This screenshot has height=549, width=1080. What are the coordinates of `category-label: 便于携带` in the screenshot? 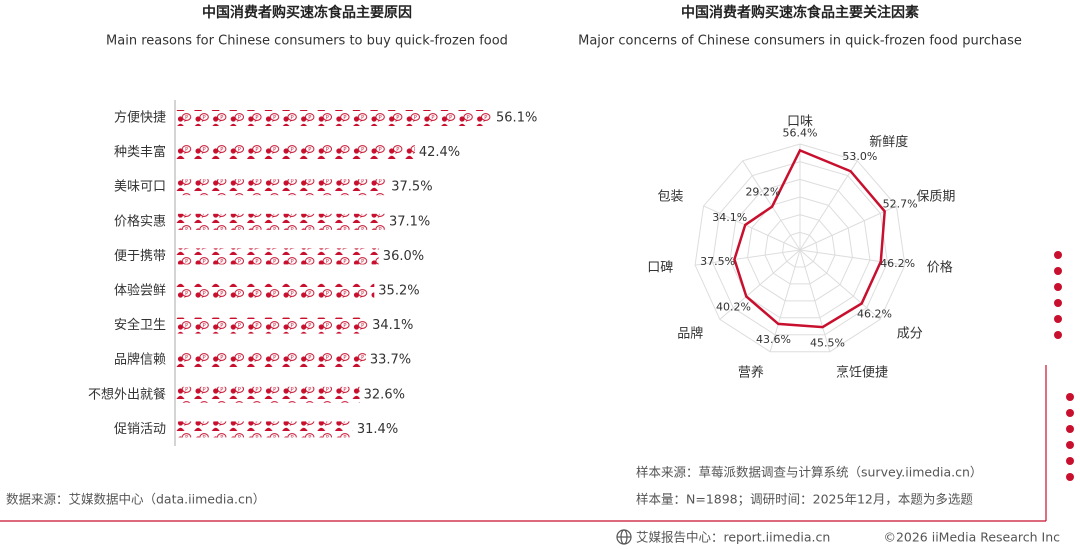 It's located at (140, 256).